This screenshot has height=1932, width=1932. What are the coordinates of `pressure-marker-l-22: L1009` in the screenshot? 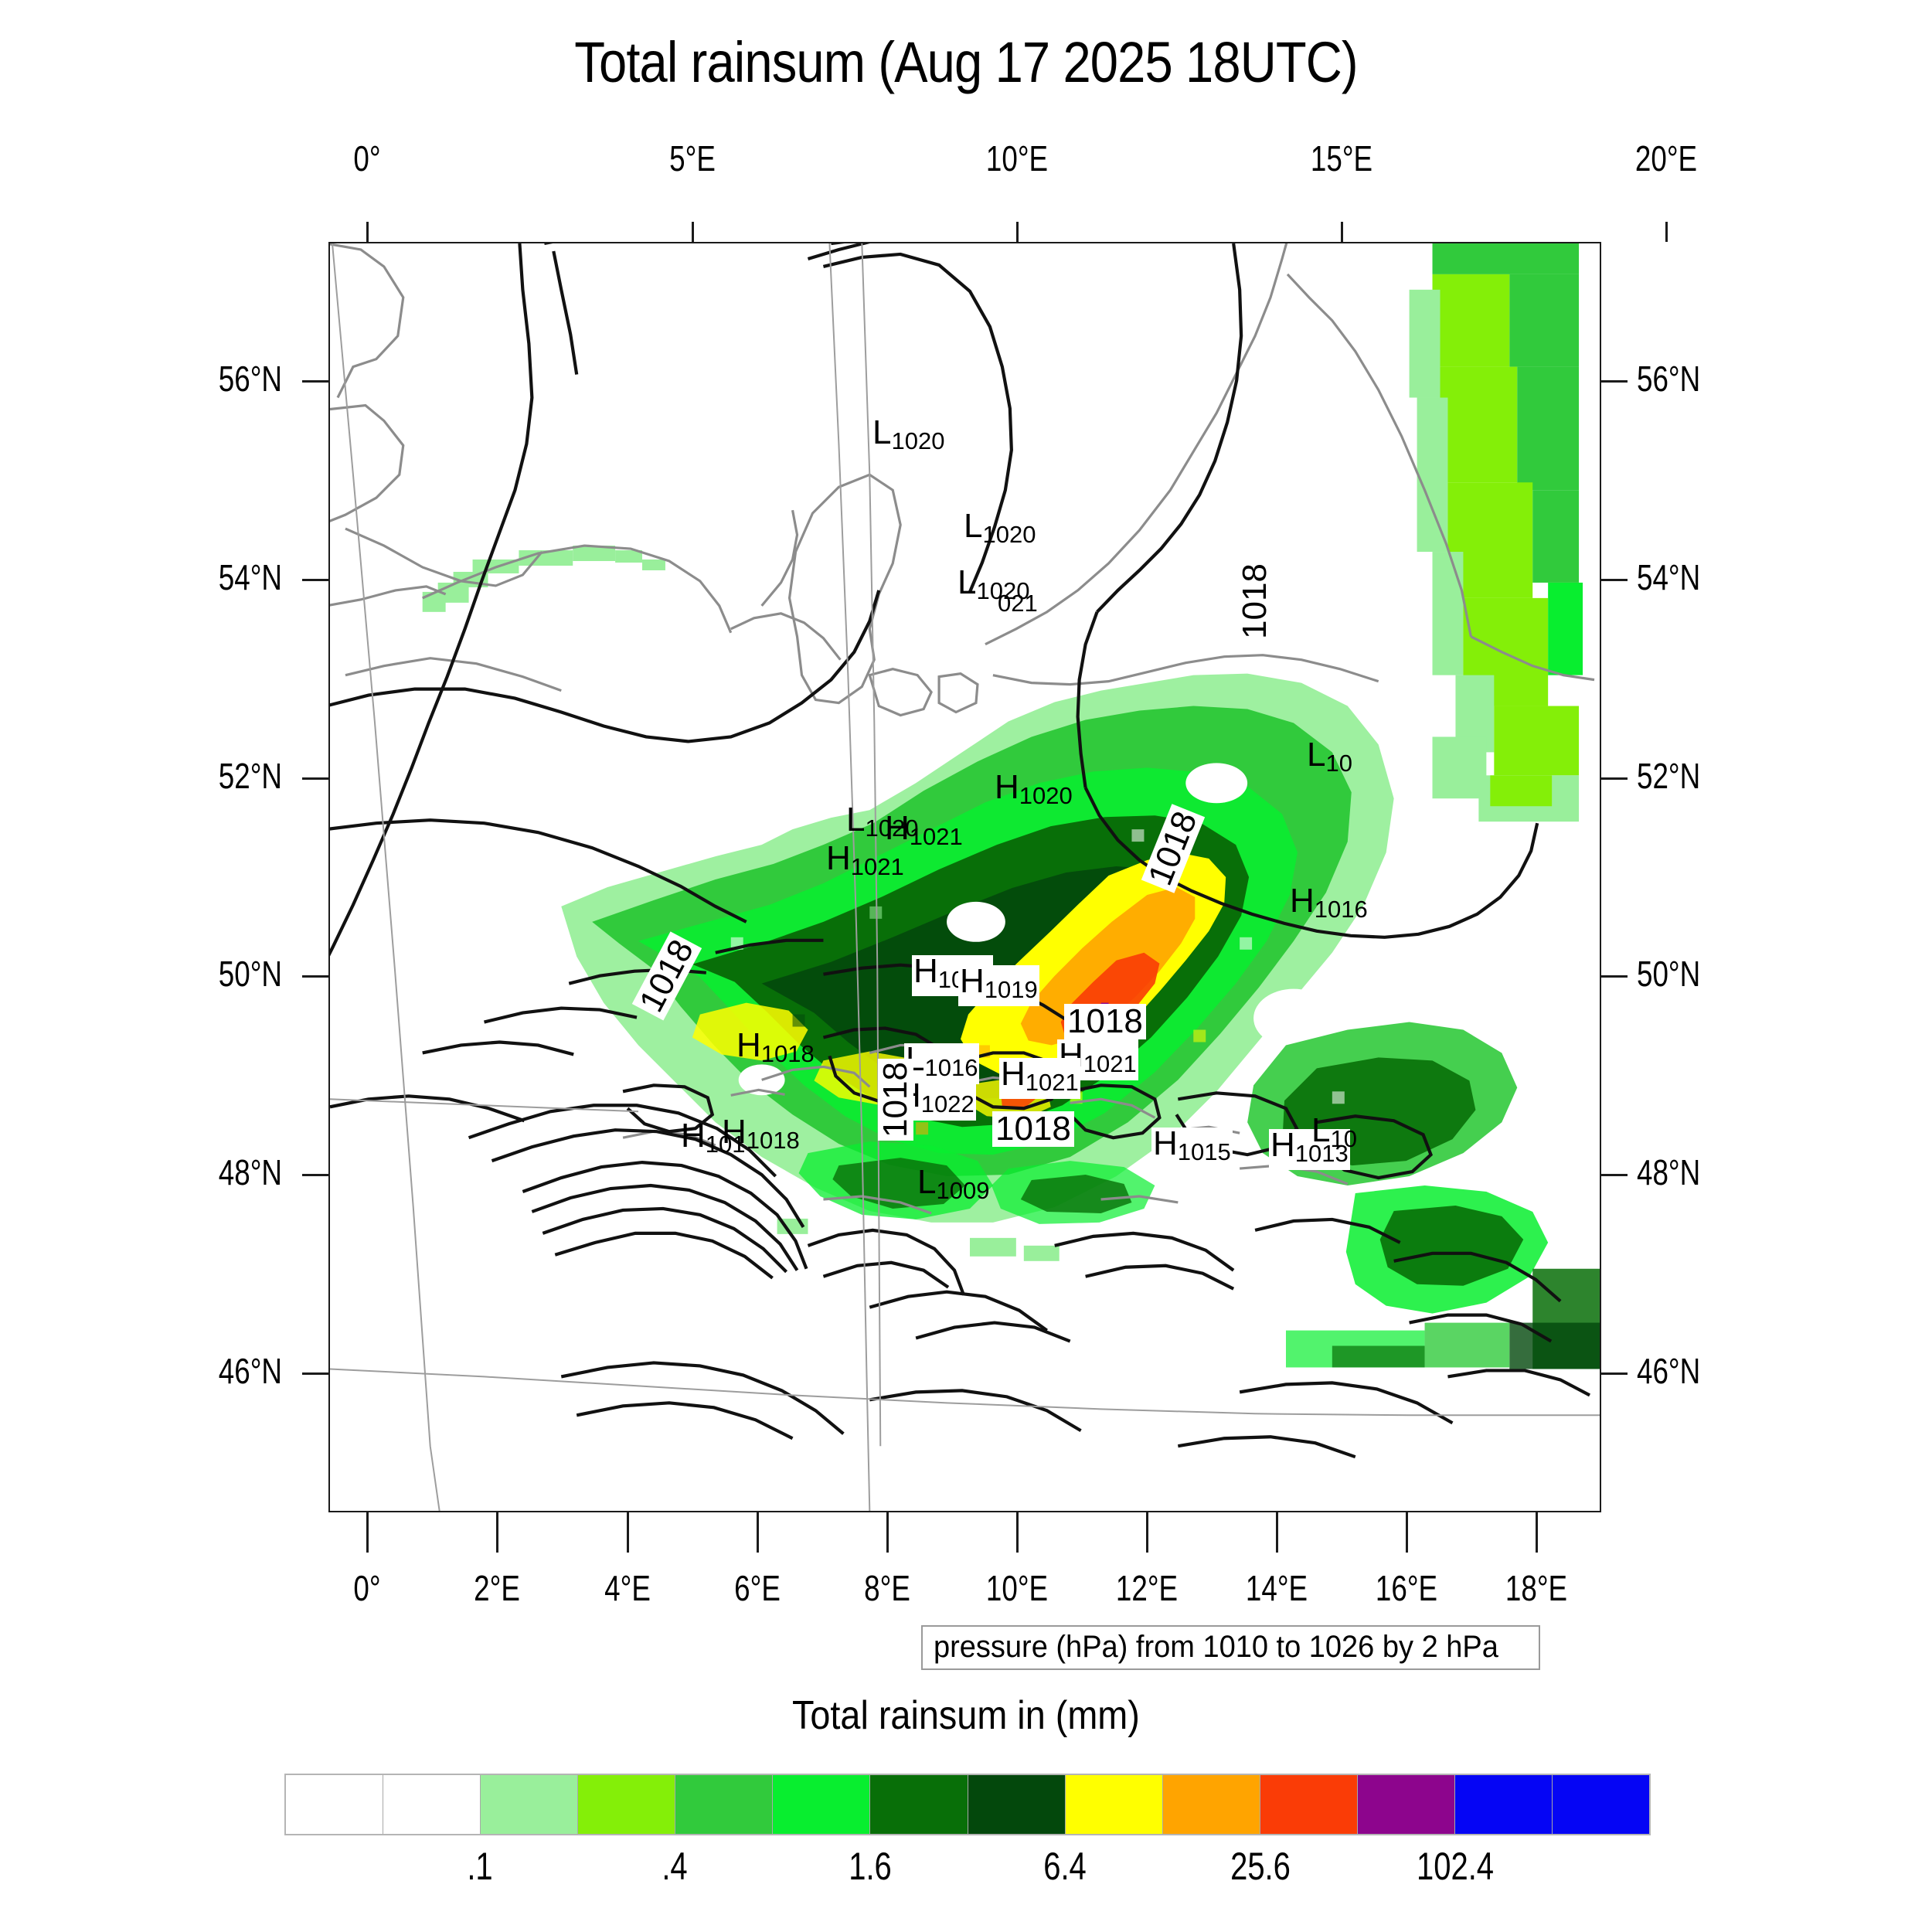 It's located at (954, 1185).